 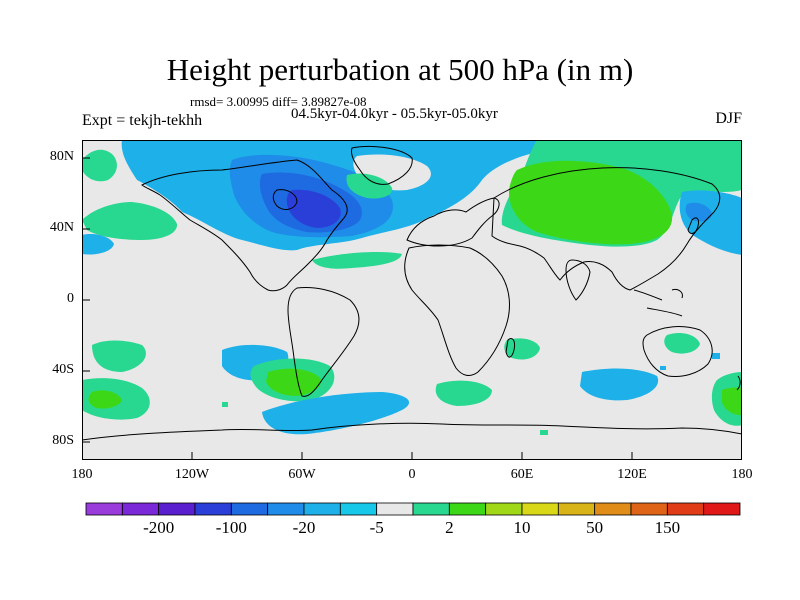 What do you see at coordinates (98, 244) in the screenshot?
I see `region-pacific-blue` at bounding box center [98, 244].